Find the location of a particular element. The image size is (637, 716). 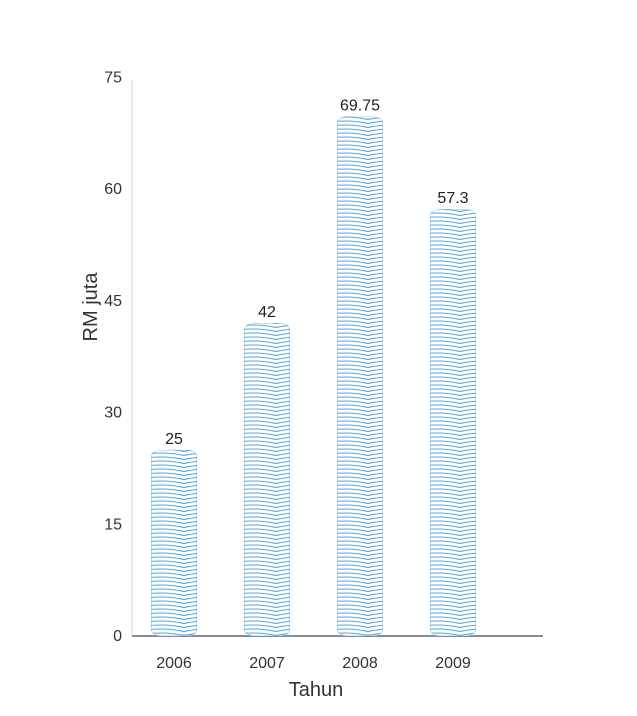

y-tick-label: 15 is located at coordinates (113, 524).